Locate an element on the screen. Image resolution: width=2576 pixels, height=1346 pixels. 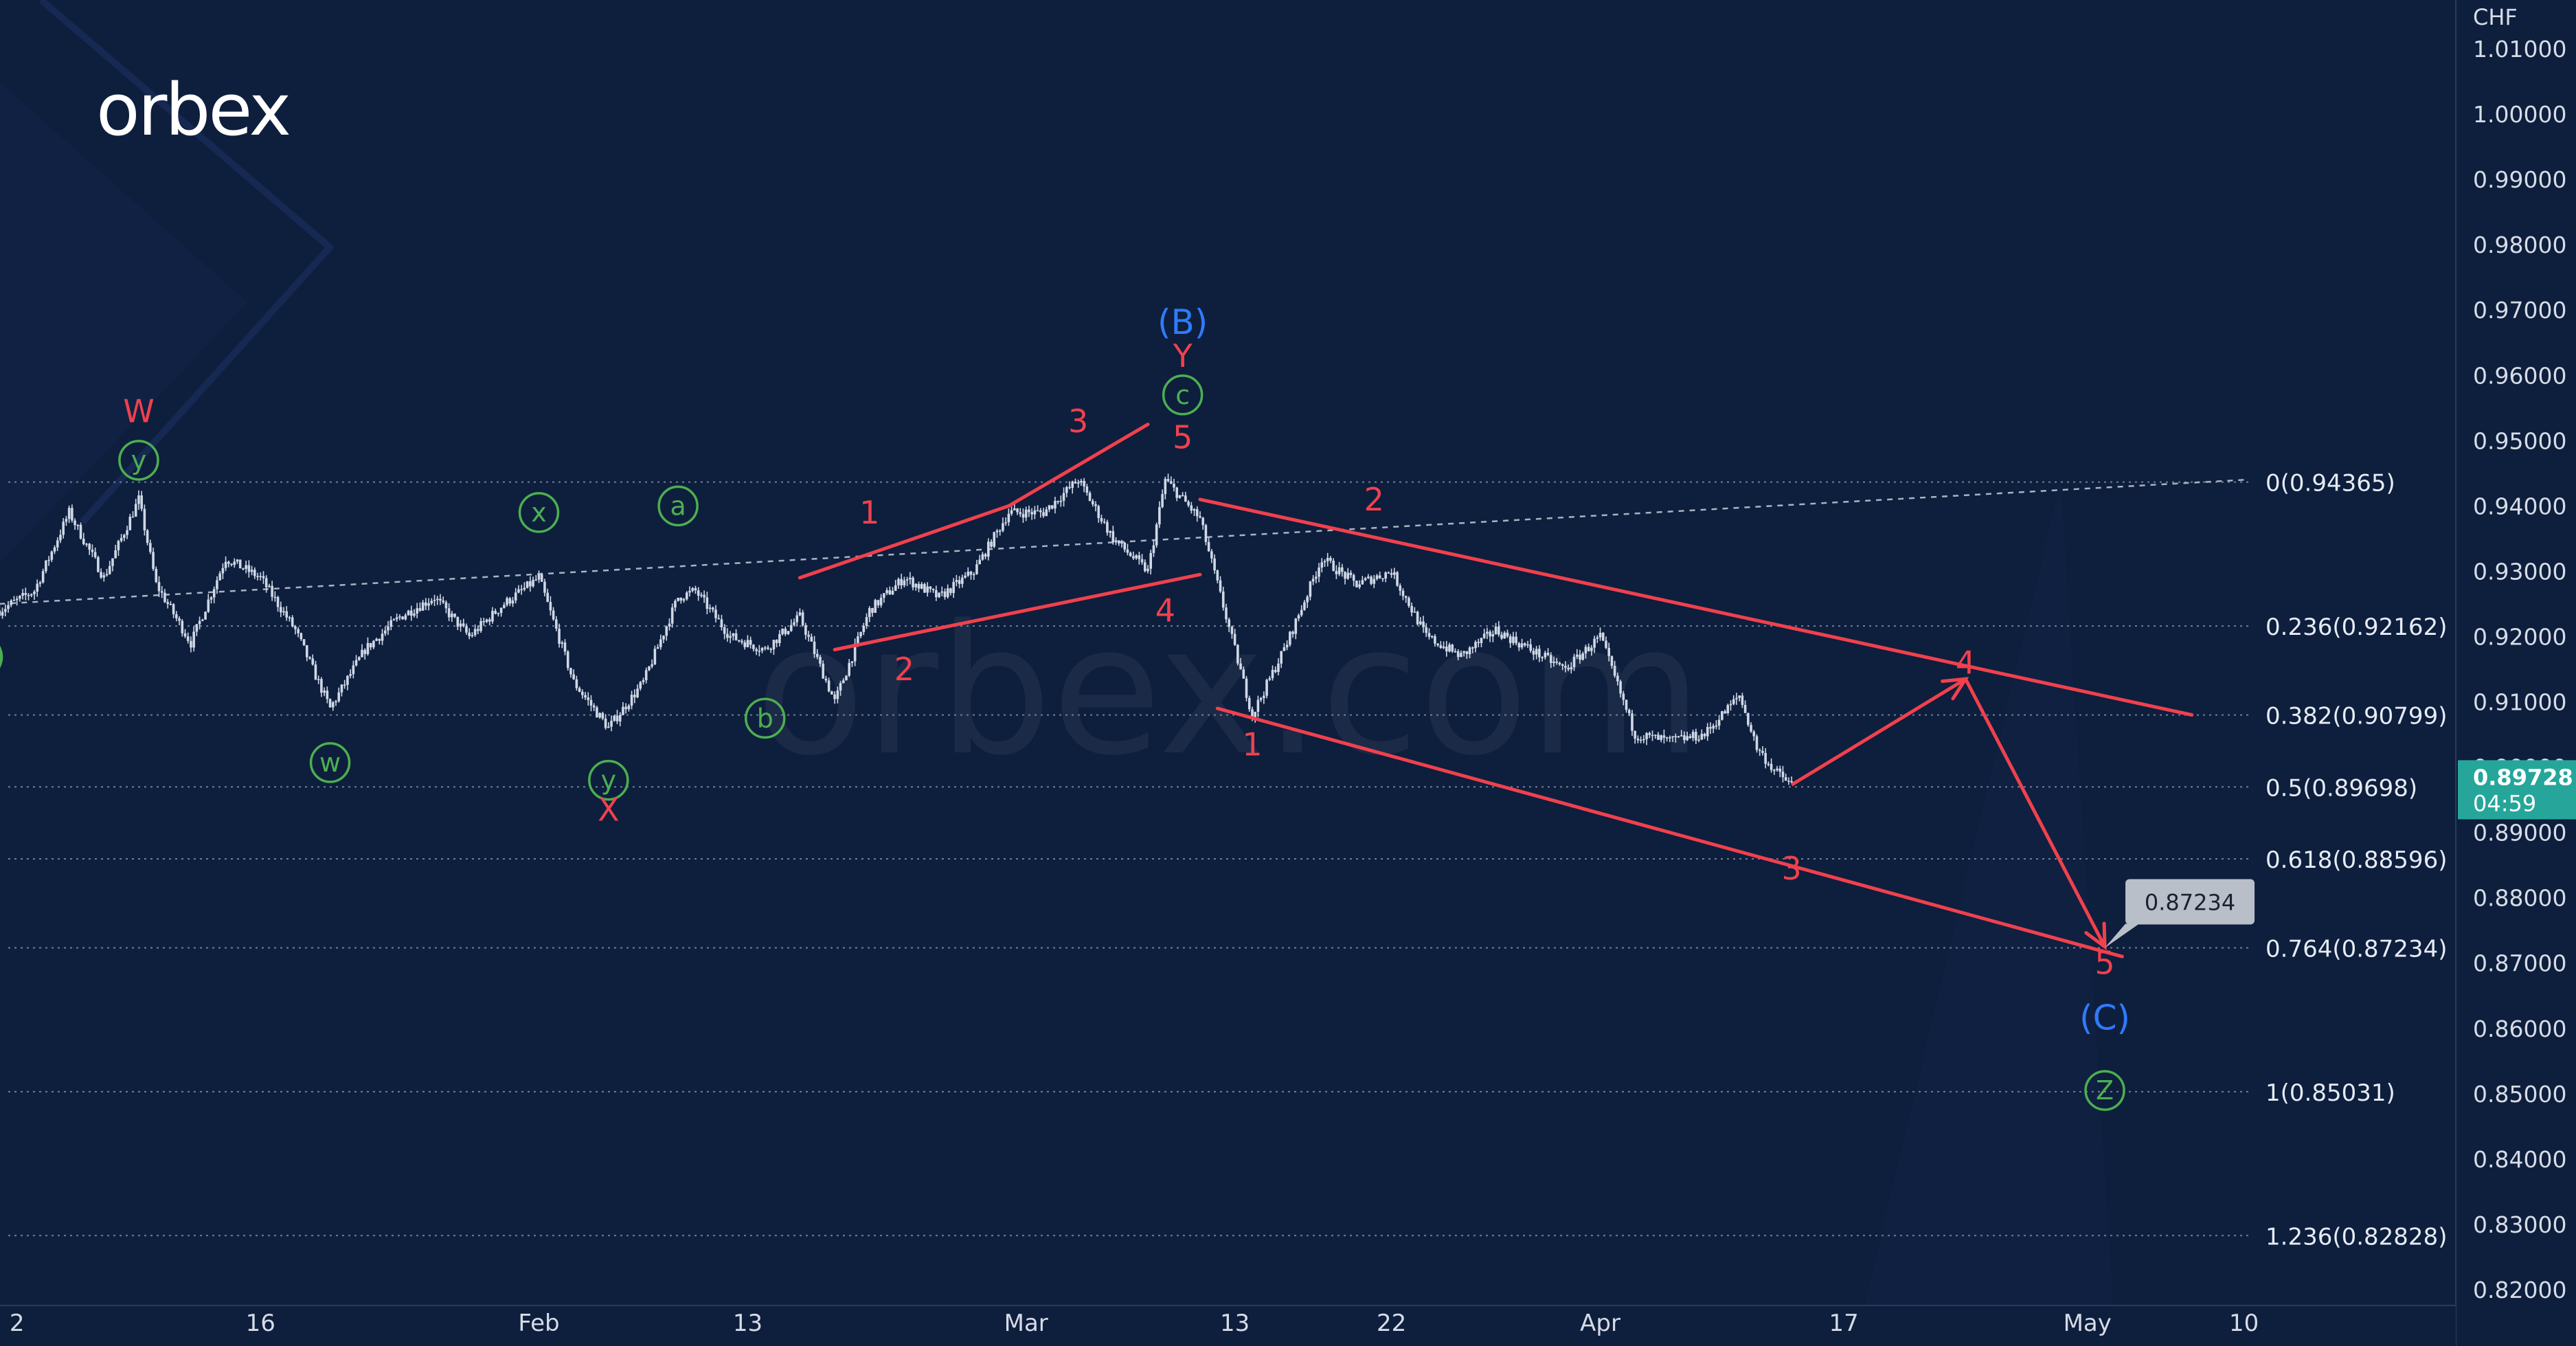
wave-label: W is located at coordinates (138, 411).